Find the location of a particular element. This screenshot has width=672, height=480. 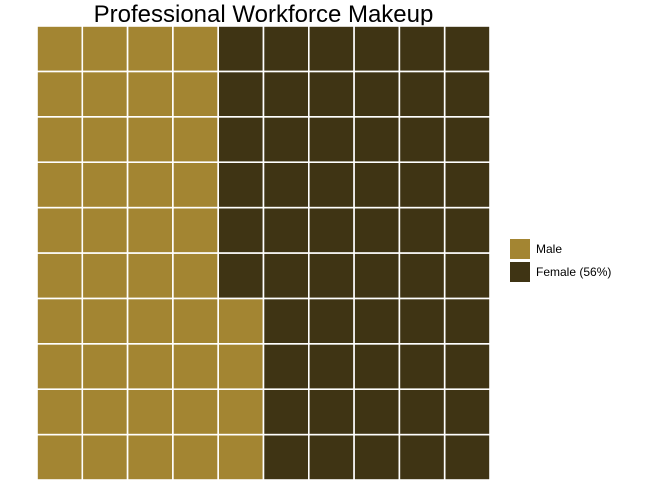

legend-item-male: Male is located at coordinates (560, 249).